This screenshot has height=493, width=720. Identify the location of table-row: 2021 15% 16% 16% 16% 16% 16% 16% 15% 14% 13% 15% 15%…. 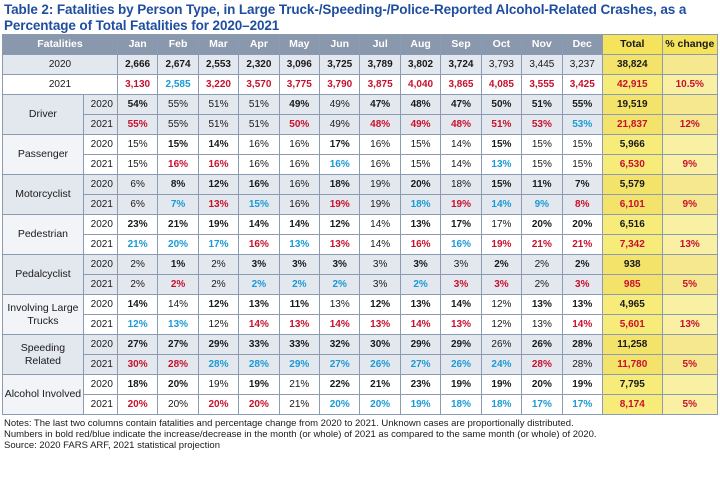
(361, 164).